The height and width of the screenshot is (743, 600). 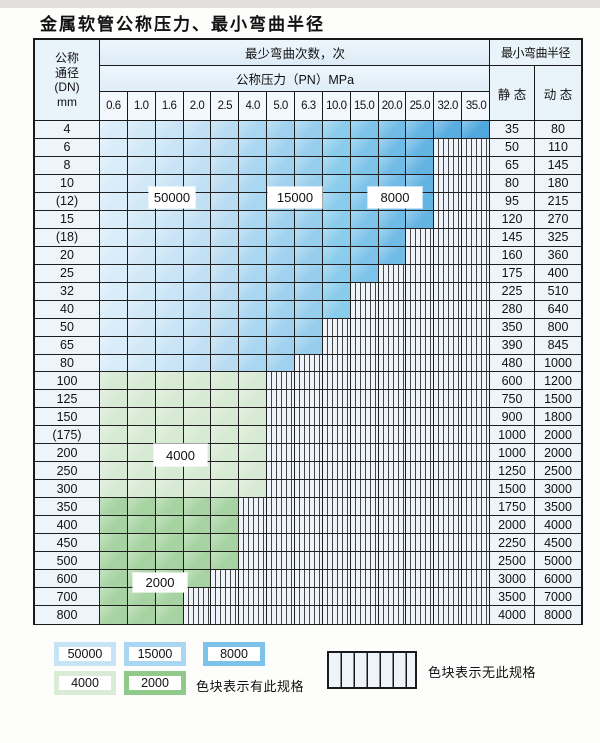 What do you see at coordinates (197, 327) in the screenshot?
I see `spec-cell-dn50-pn2.0` at bounding box center [197, 327].